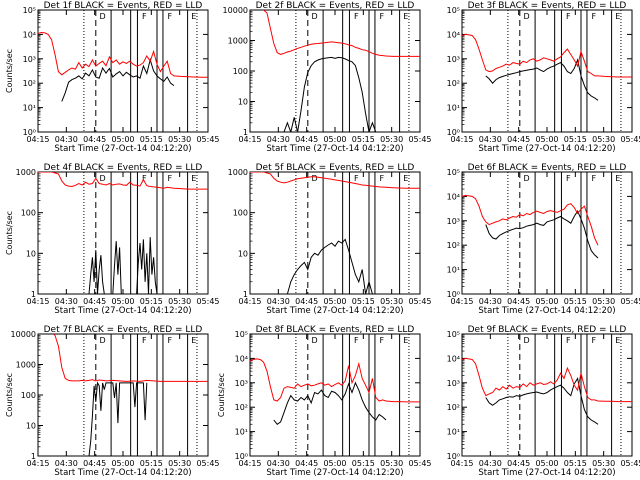  What do you see at coordinates (547, 330) in the screenshot?
I see `panel-title: Det 9f BLACK = Events, RED = LLD` at bounding box center [547, 330].